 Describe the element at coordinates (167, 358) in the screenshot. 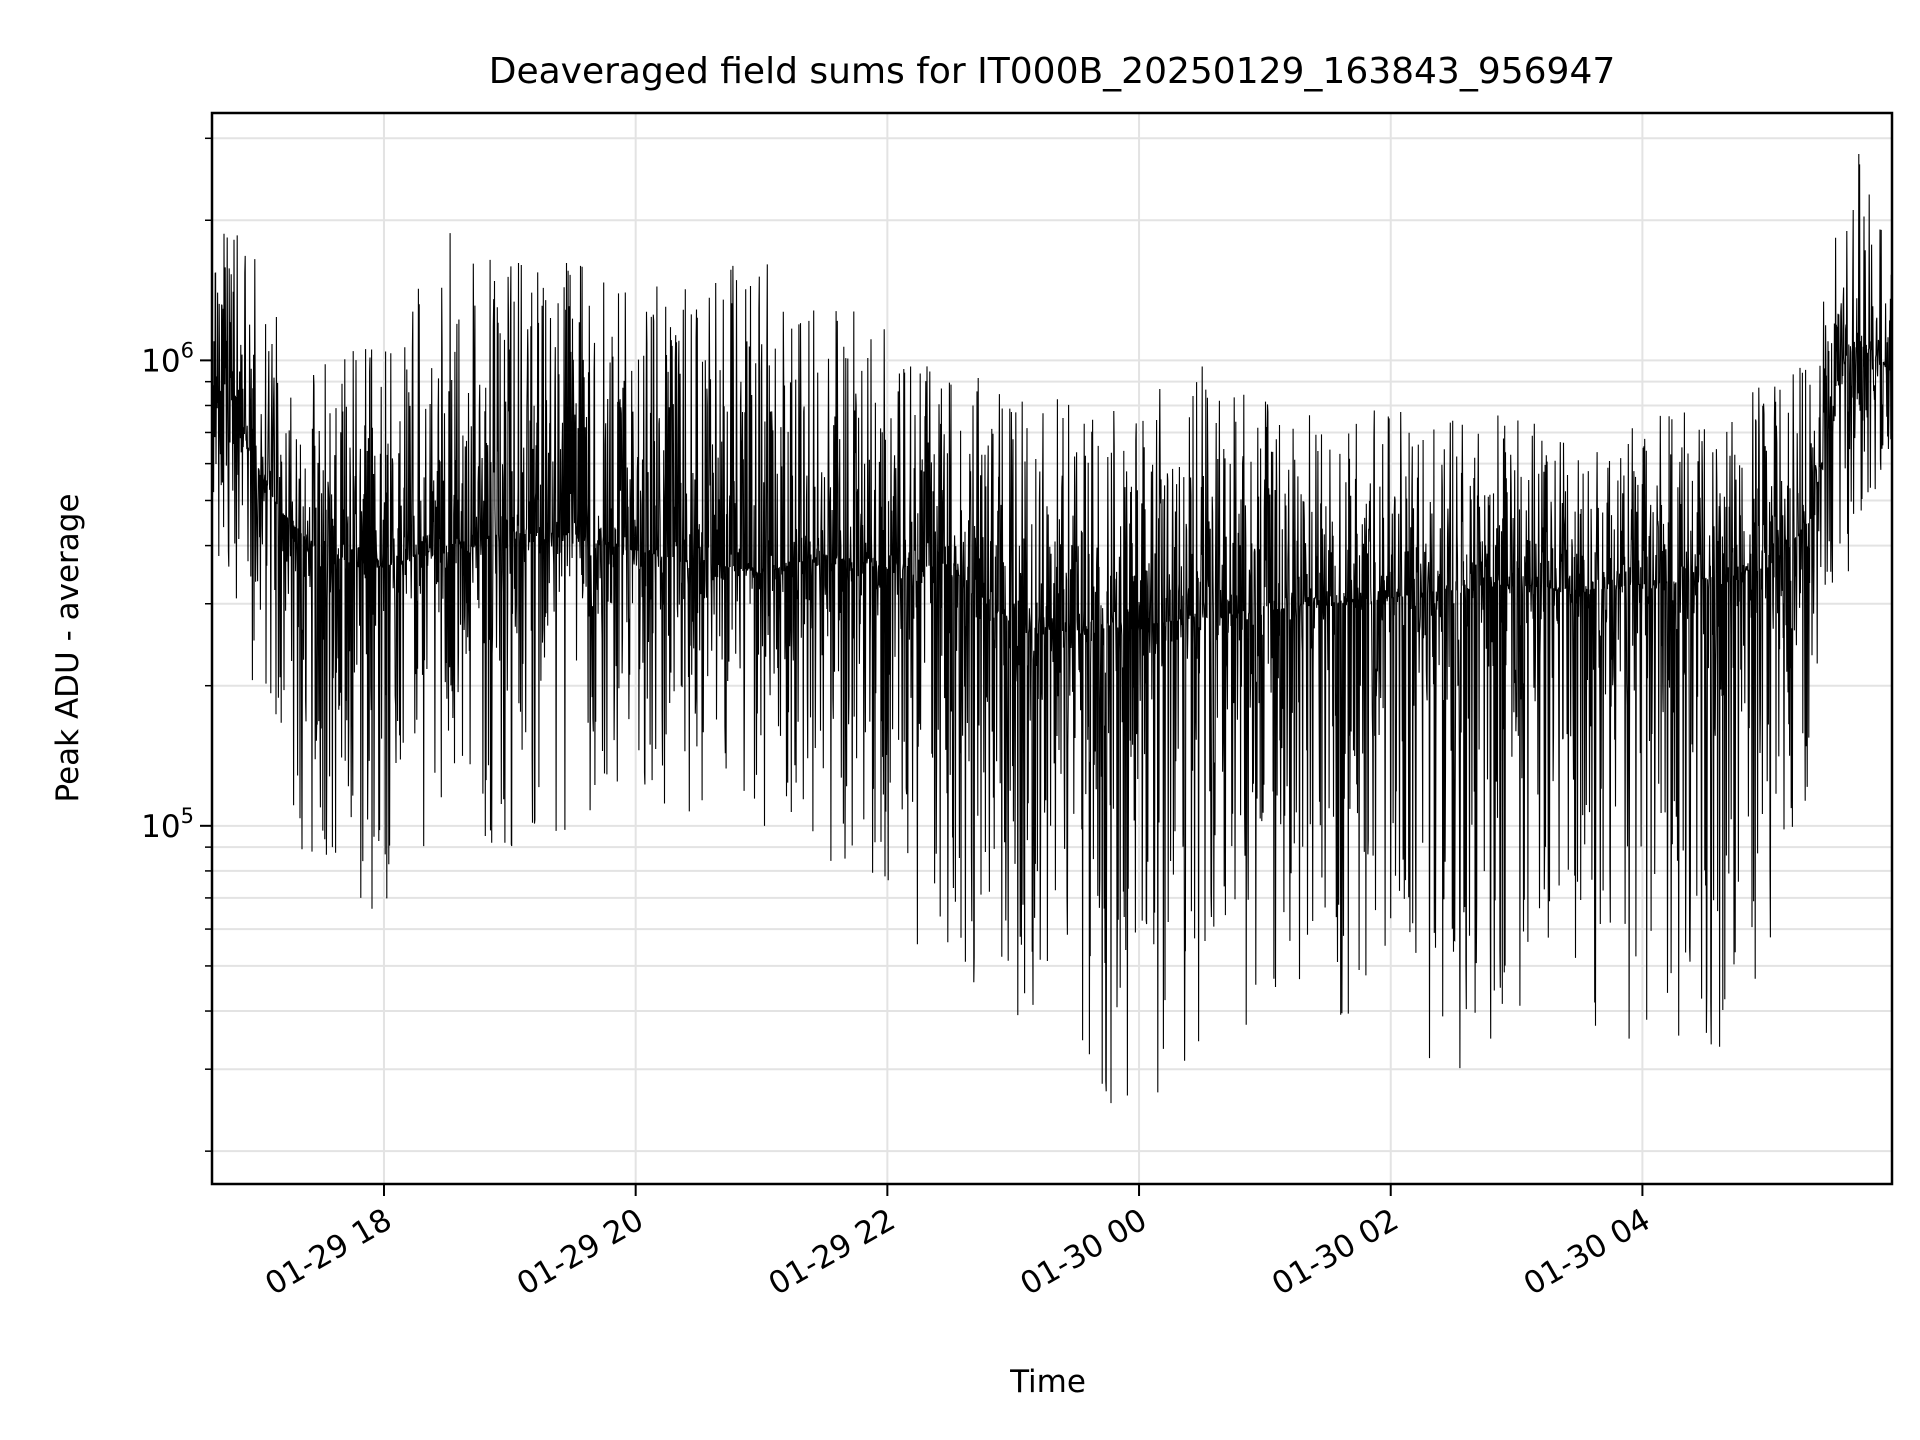

I see `y-tick-label: 10⁶` at that location.